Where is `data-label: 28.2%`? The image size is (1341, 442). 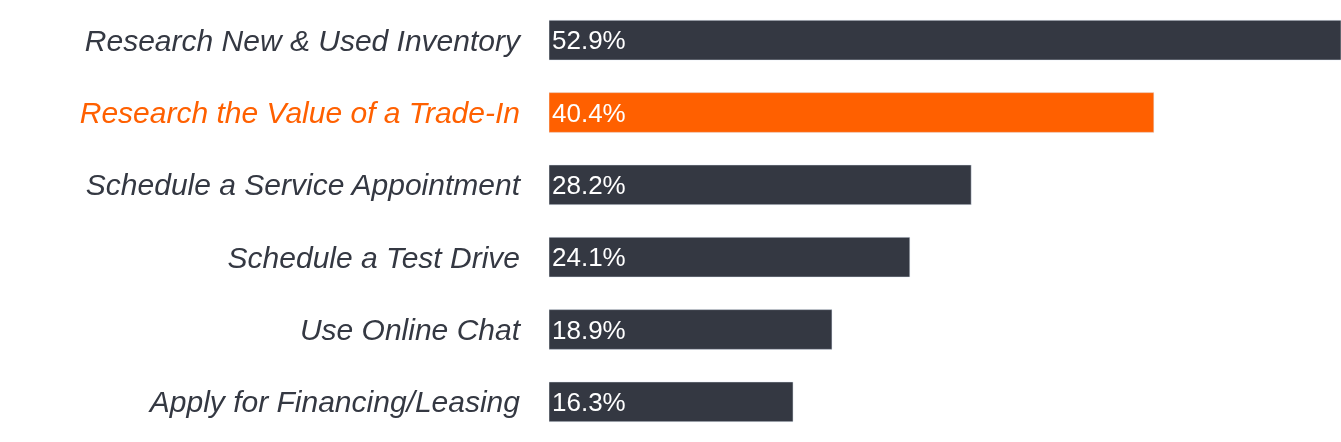 data-label: 28.2% is located at coordinates (589, 184).